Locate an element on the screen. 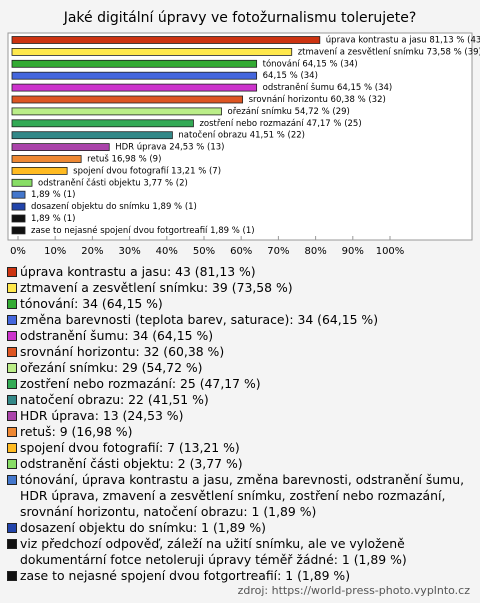 The image size is (480, 603). legend-label: dosazení objektu do snímku: 1 (1,89 %) is located at coordinates (143, 527).